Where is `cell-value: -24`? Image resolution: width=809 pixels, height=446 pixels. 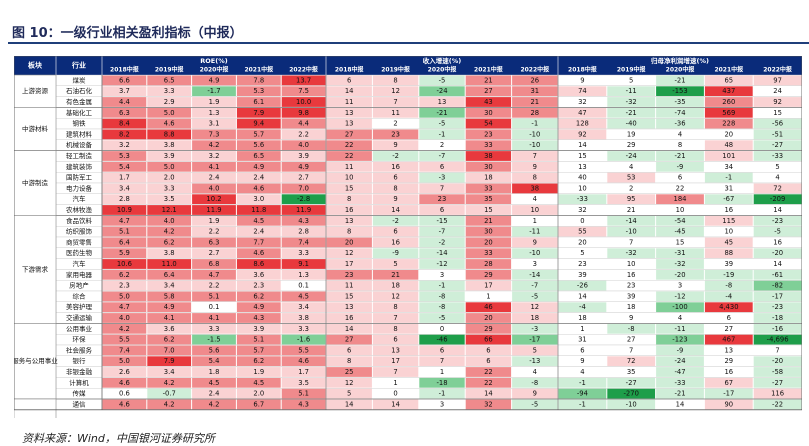 cell-value: -24 is located at coordinates (631, 156).